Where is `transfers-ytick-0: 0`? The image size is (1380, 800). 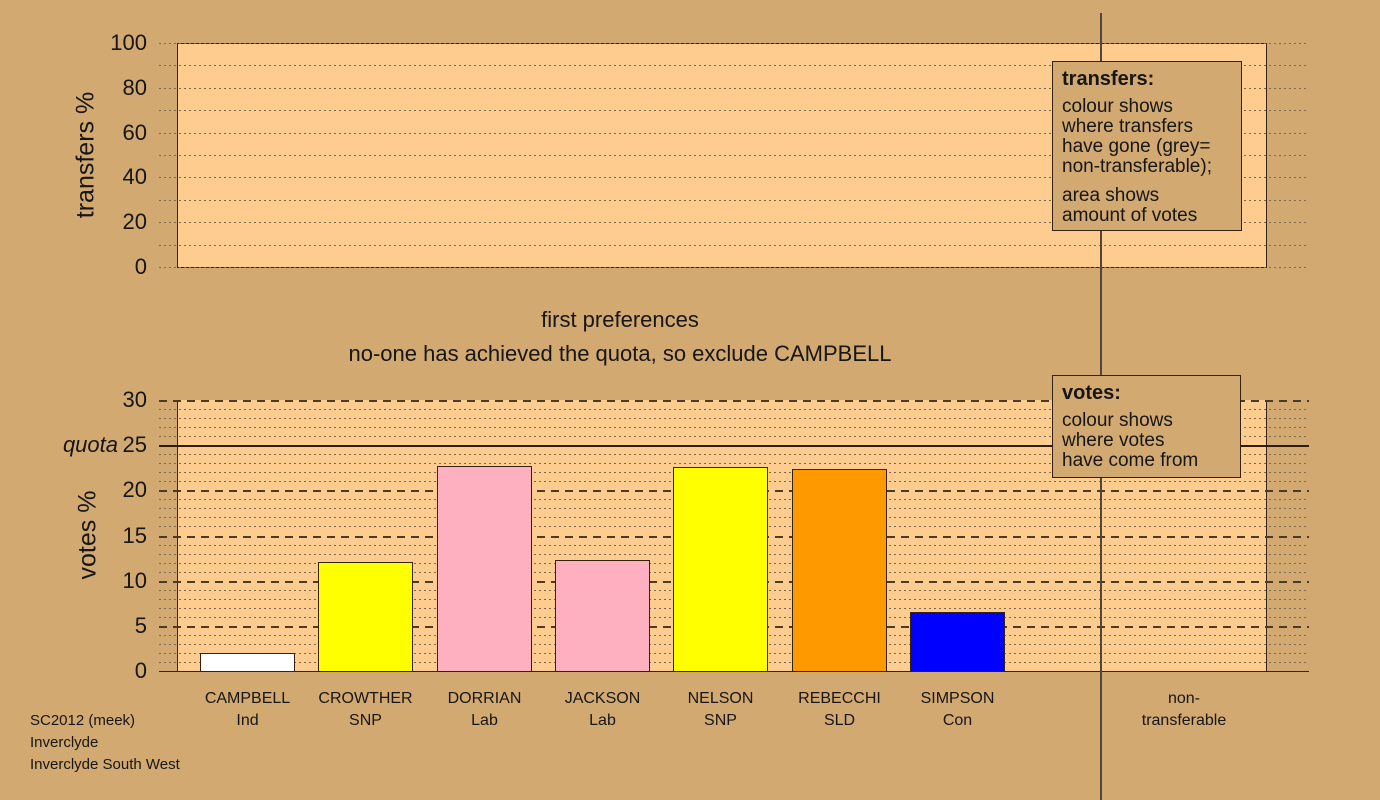
transfers-ytick-0: 0 is located at coordinates (140, 266).